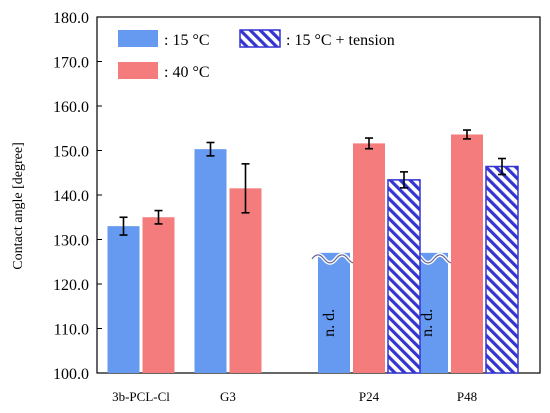 This screenshot has height=413, width=550. What do you see at coordinates (18, 206) in the screenshot?
I see `y-axis-label: Contact angle [degree]` at bounding box center [18, 206].